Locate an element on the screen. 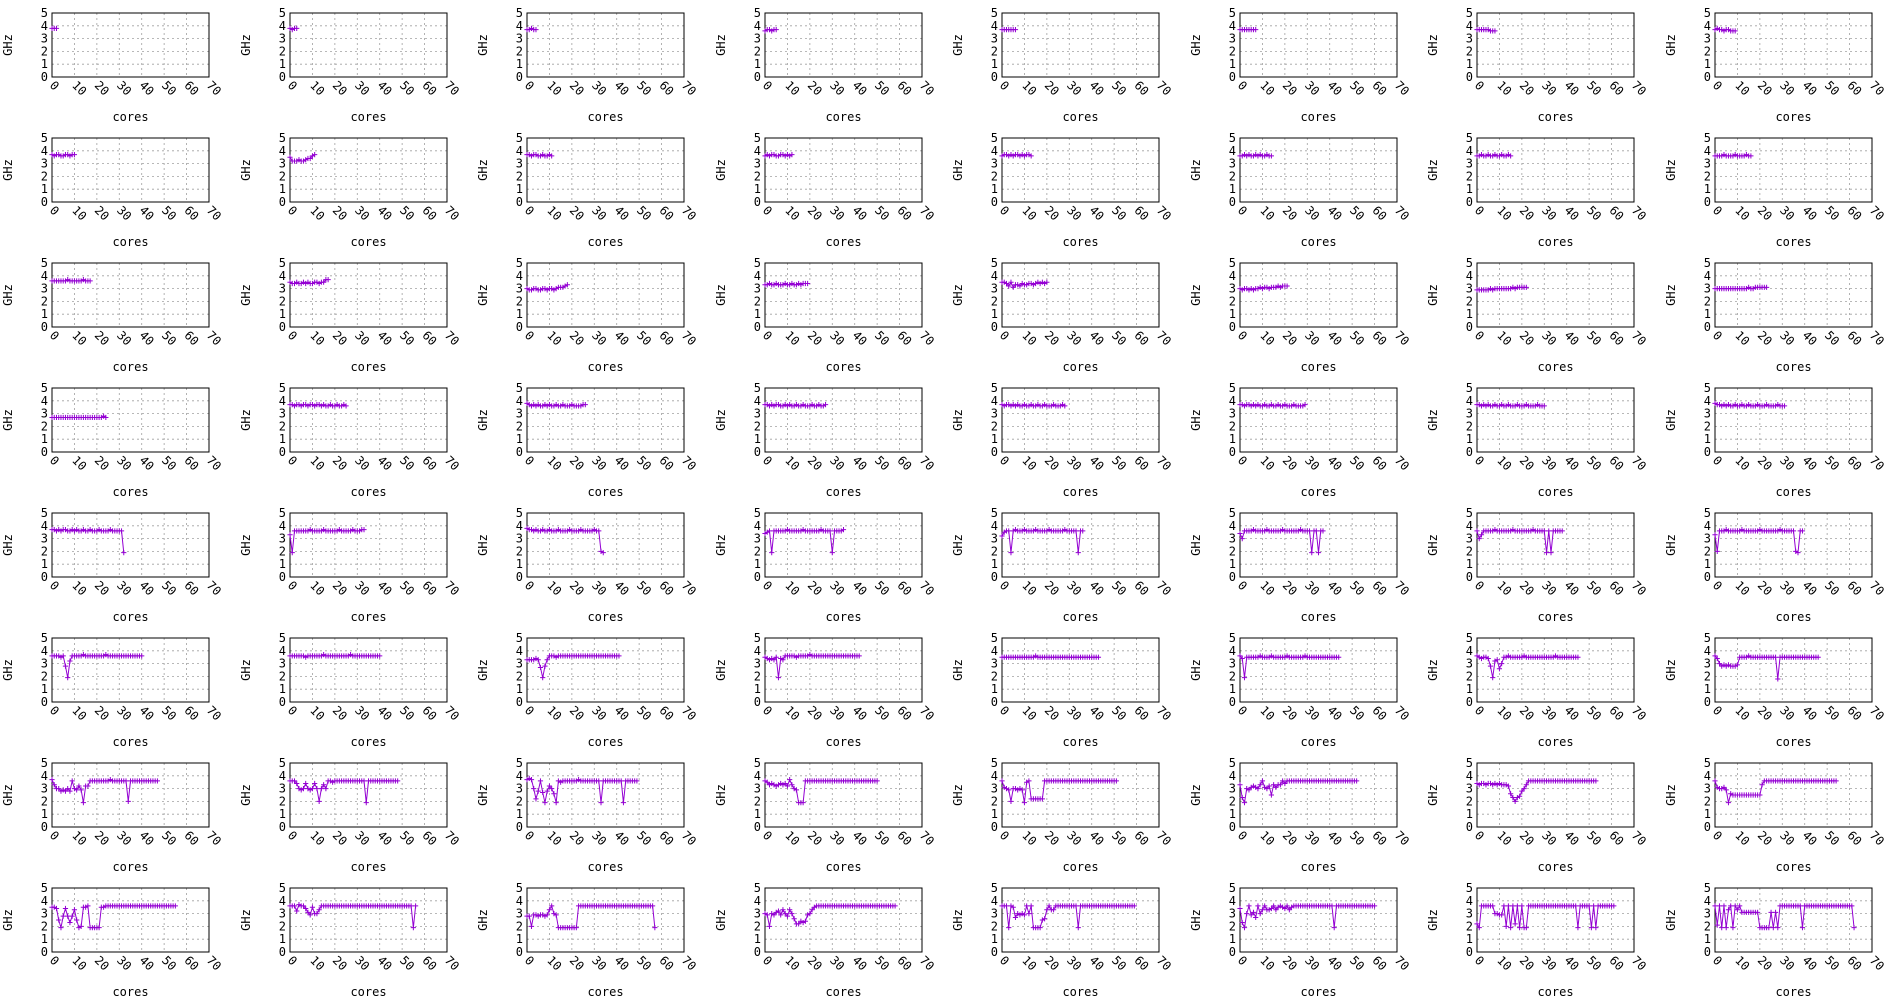  series-line is located at coordinates (308, 282).